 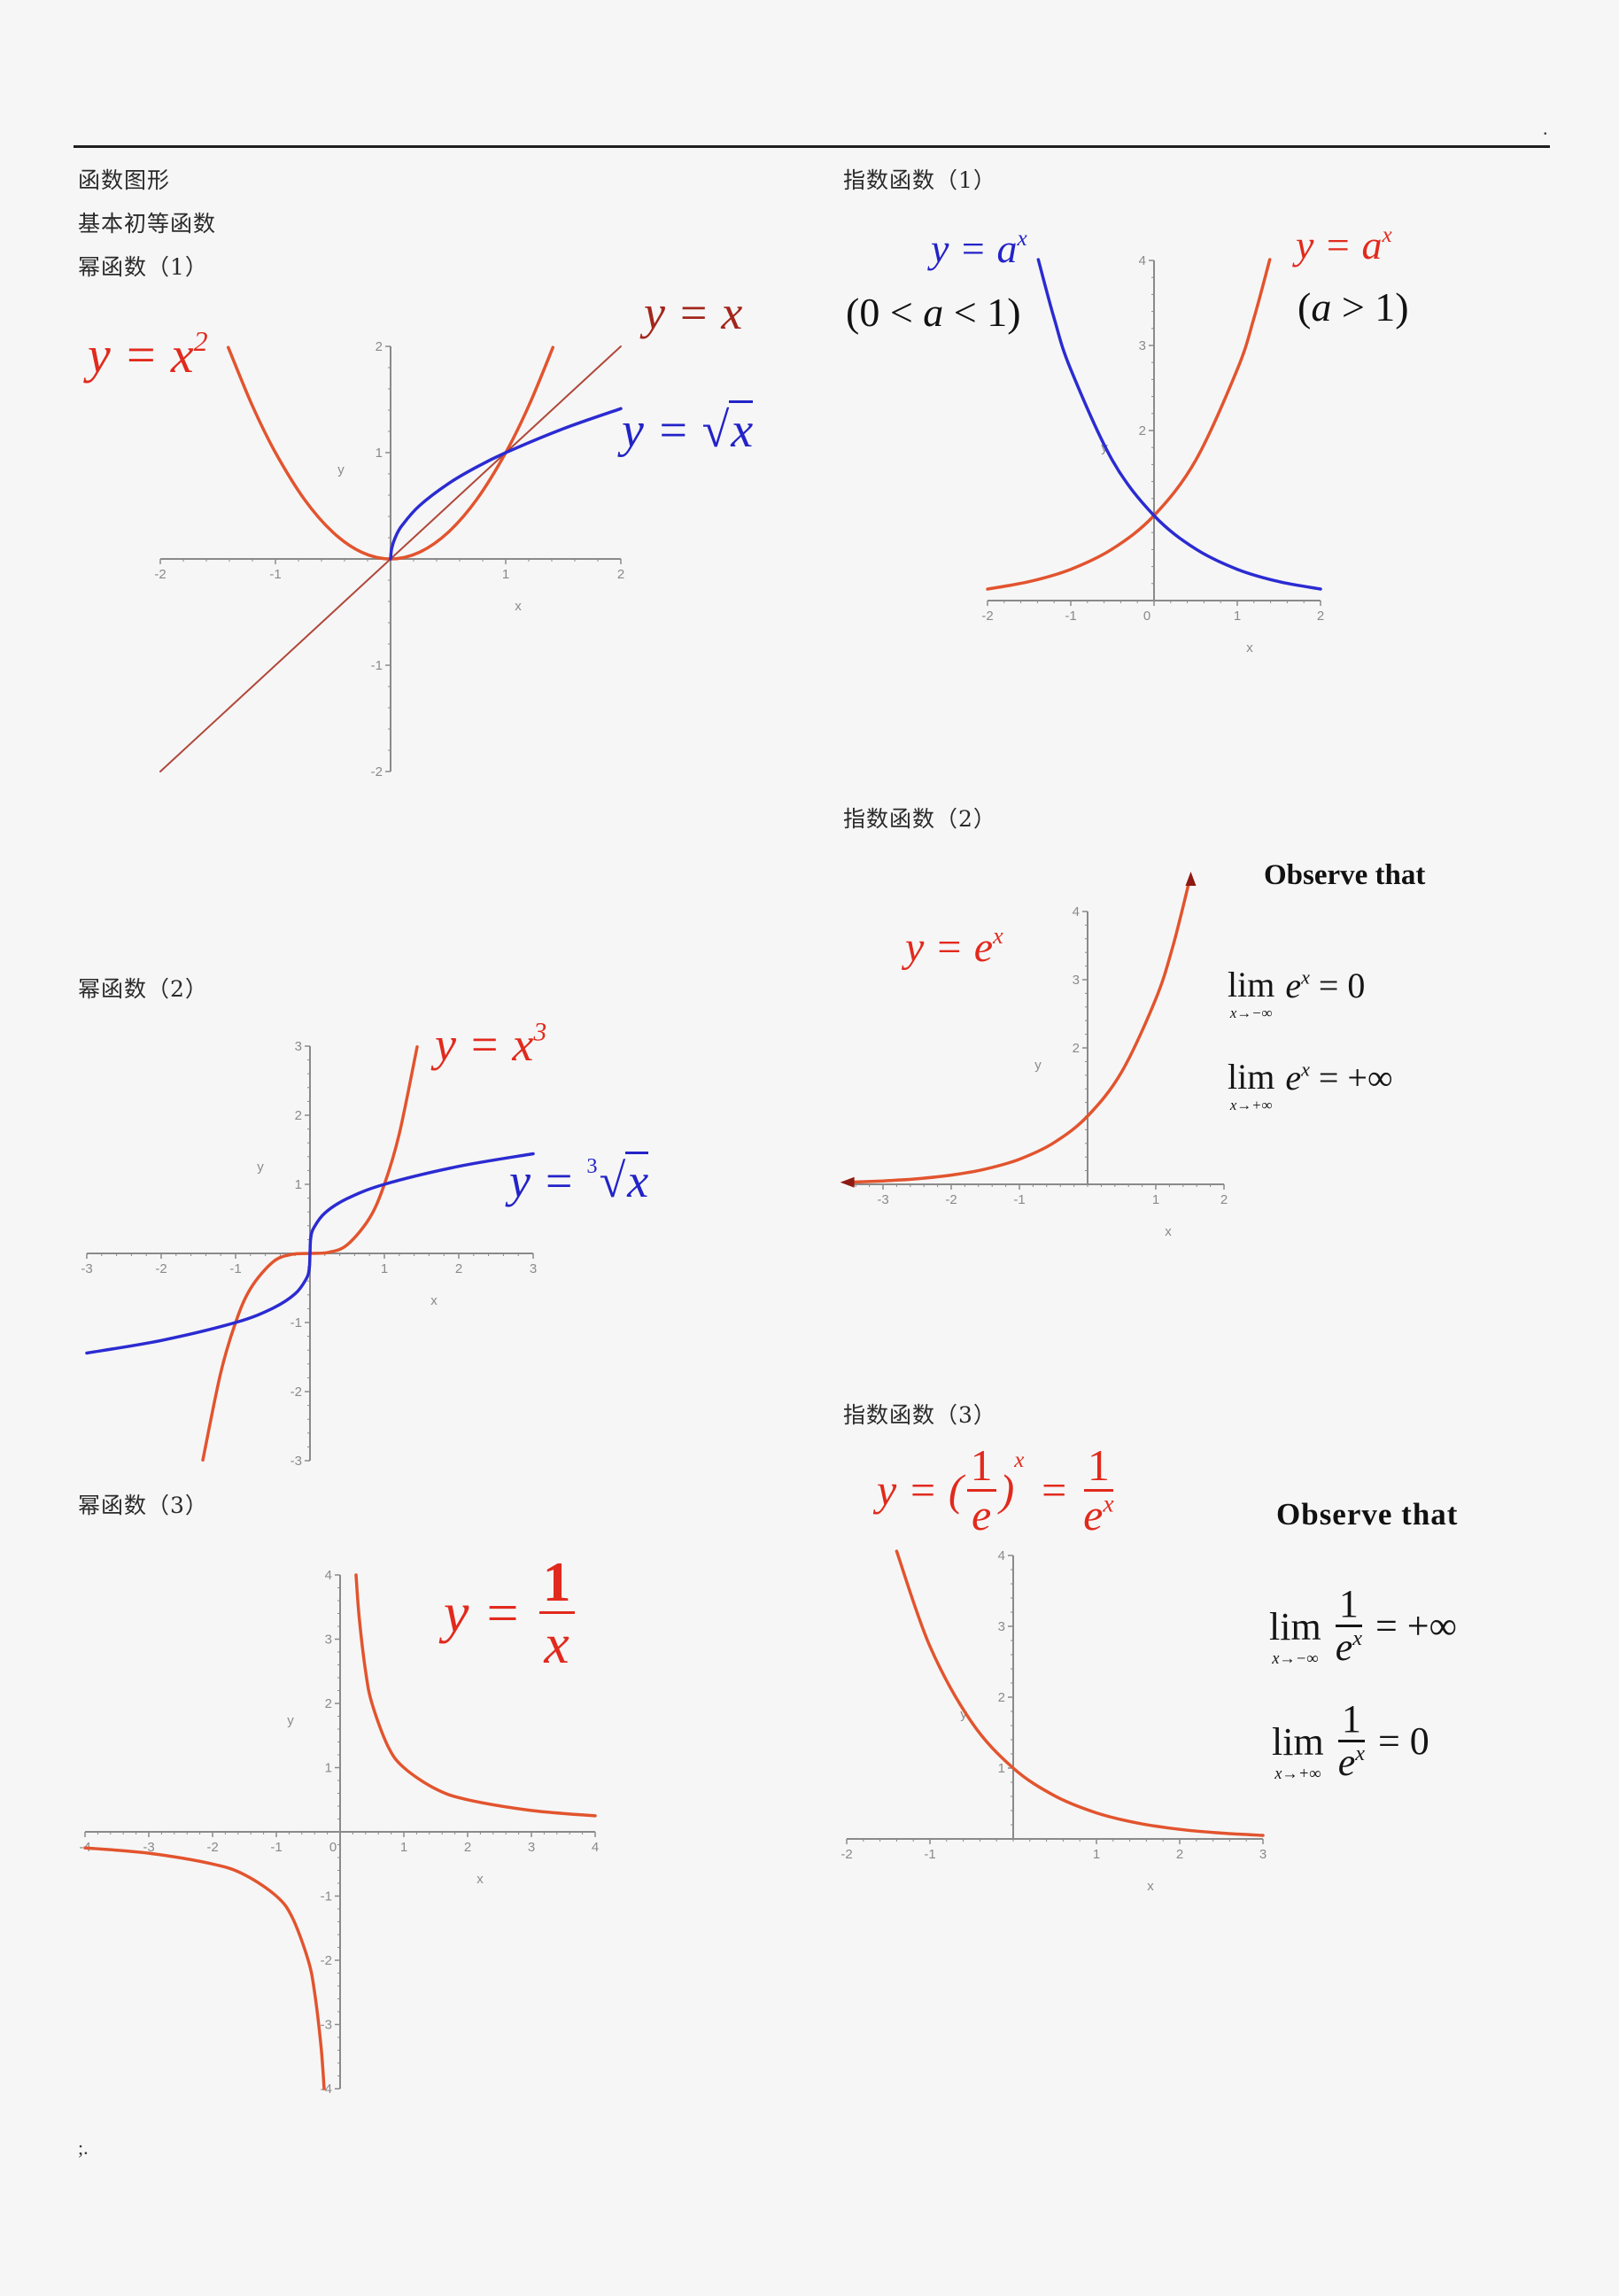 What do you see at coordinates (491, 1044) in the screenshot?
I see `formula-x-cubed: y = x3` at bounding box center [491, 1044].